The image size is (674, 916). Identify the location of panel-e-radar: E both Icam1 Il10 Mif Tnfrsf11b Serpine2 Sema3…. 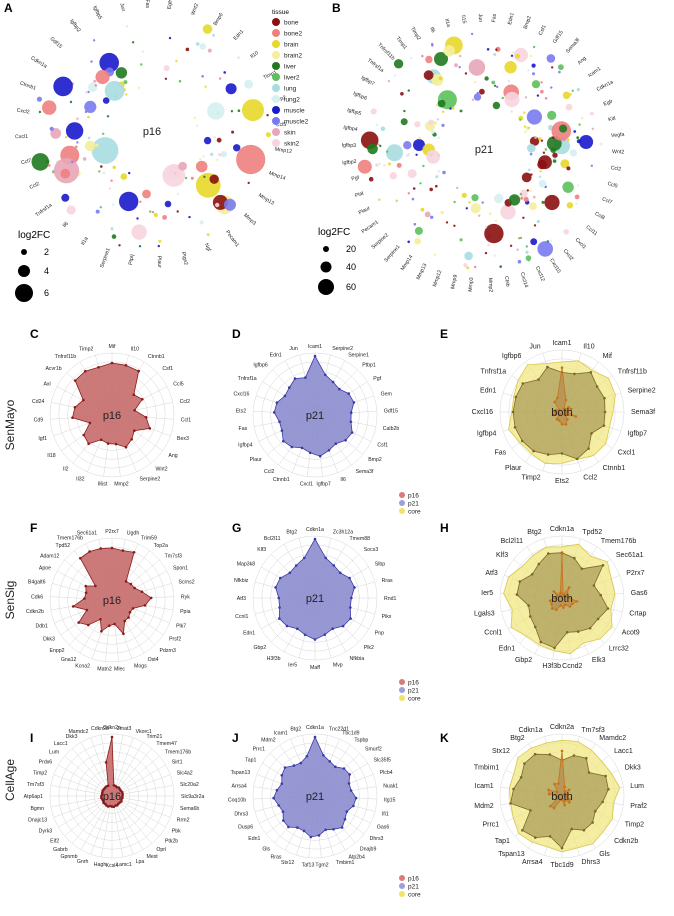
(548, 406).